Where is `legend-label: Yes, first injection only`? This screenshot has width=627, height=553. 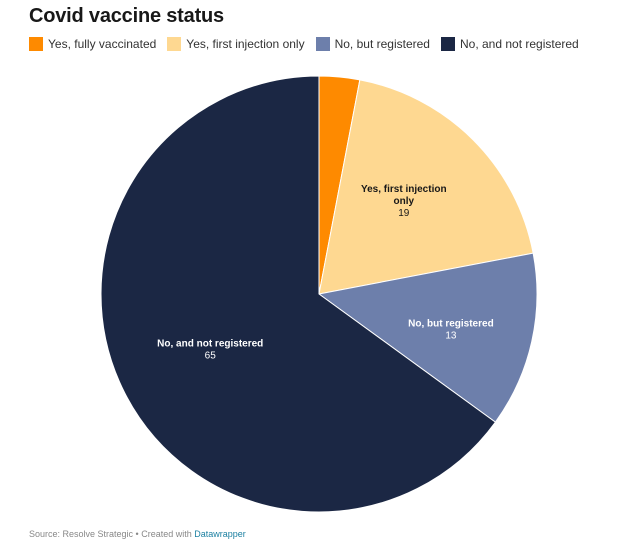 legend-label: Yes, first injection only is located at coordinates (245, 44).